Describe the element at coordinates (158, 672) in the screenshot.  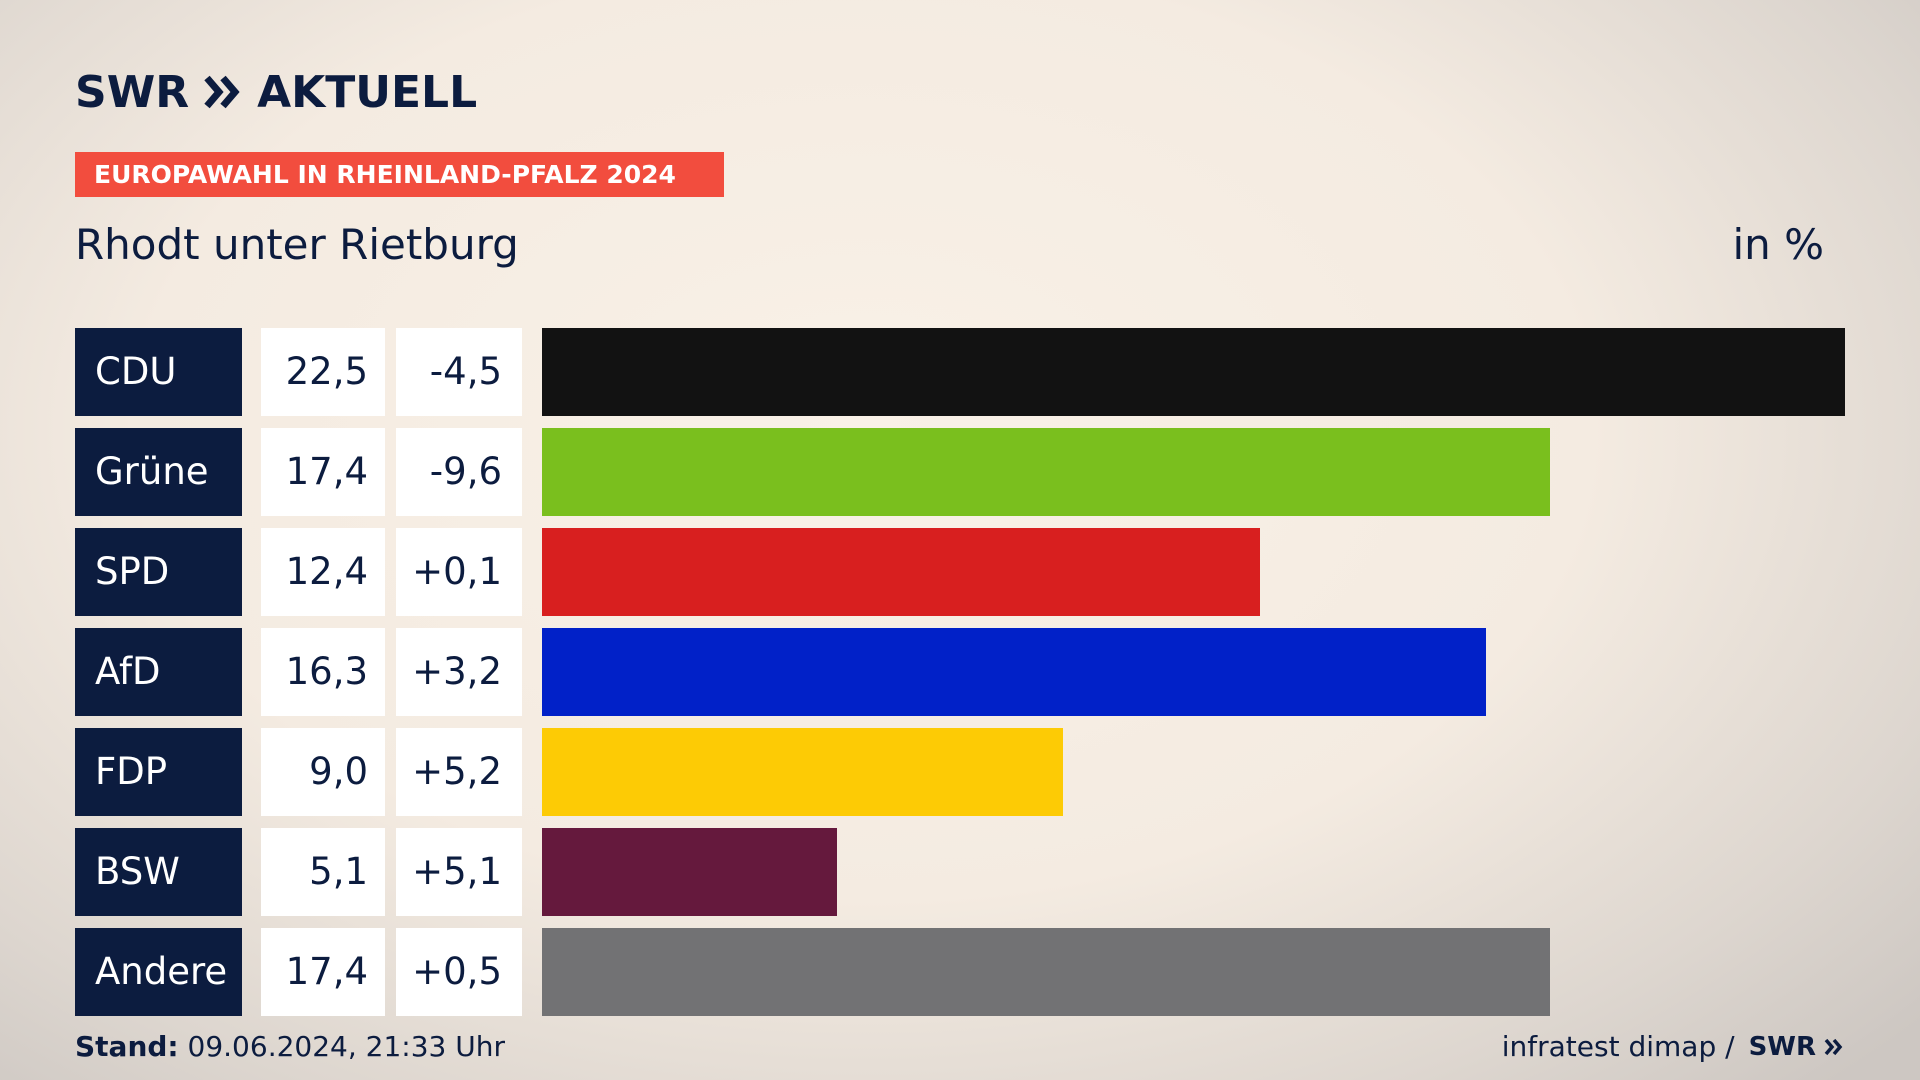
I see `party-label: AfD` at that location.